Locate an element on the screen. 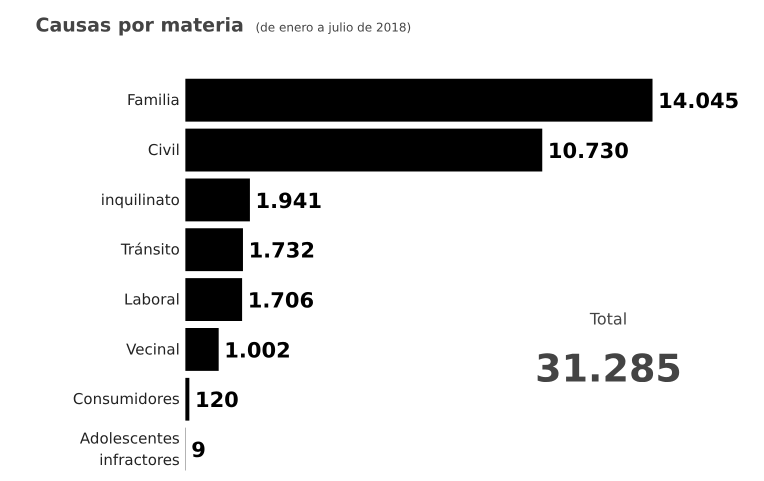 The height and width of the screenshot is (481, 764). y-tick-label: Consumidores is located at coordinates (126, 399).